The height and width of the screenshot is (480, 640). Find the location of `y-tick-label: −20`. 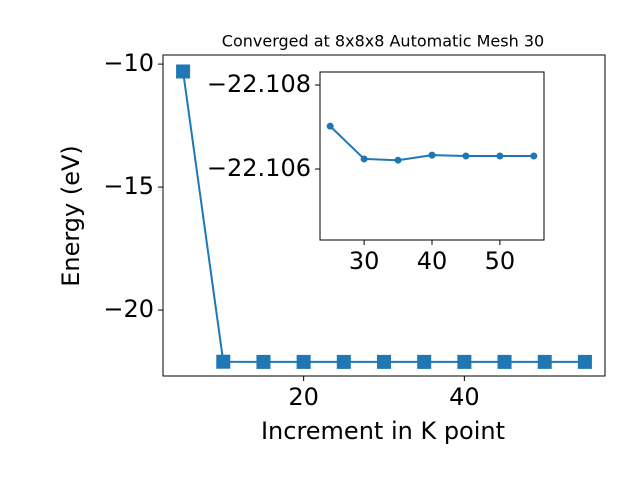

y-tick-label: −20 is located at coordinates (128, 309).